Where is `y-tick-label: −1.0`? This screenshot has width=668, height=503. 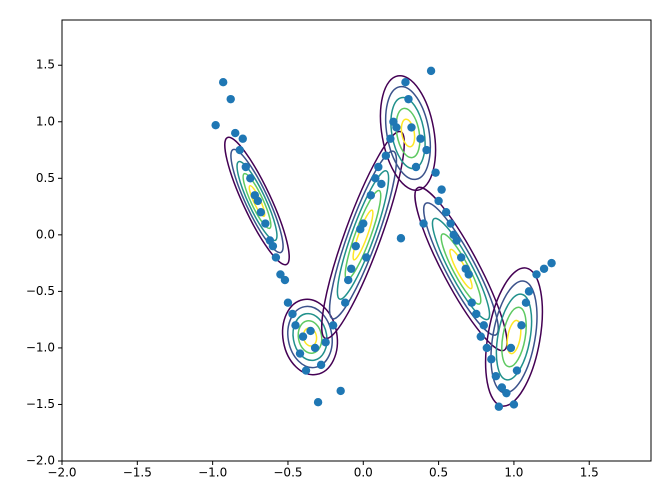
y-tick-label: −1.0 is located at coordinates (40, 347).